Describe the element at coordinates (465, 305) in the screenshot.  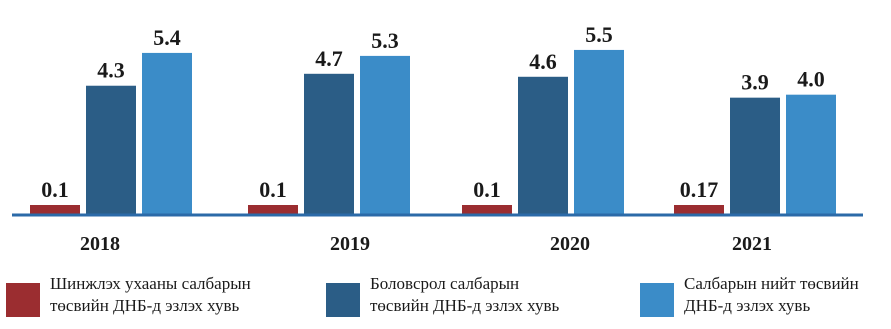
I see `legend-label-education-line2: төсвийн ДНБ-д эзлэх хувь` at that location.